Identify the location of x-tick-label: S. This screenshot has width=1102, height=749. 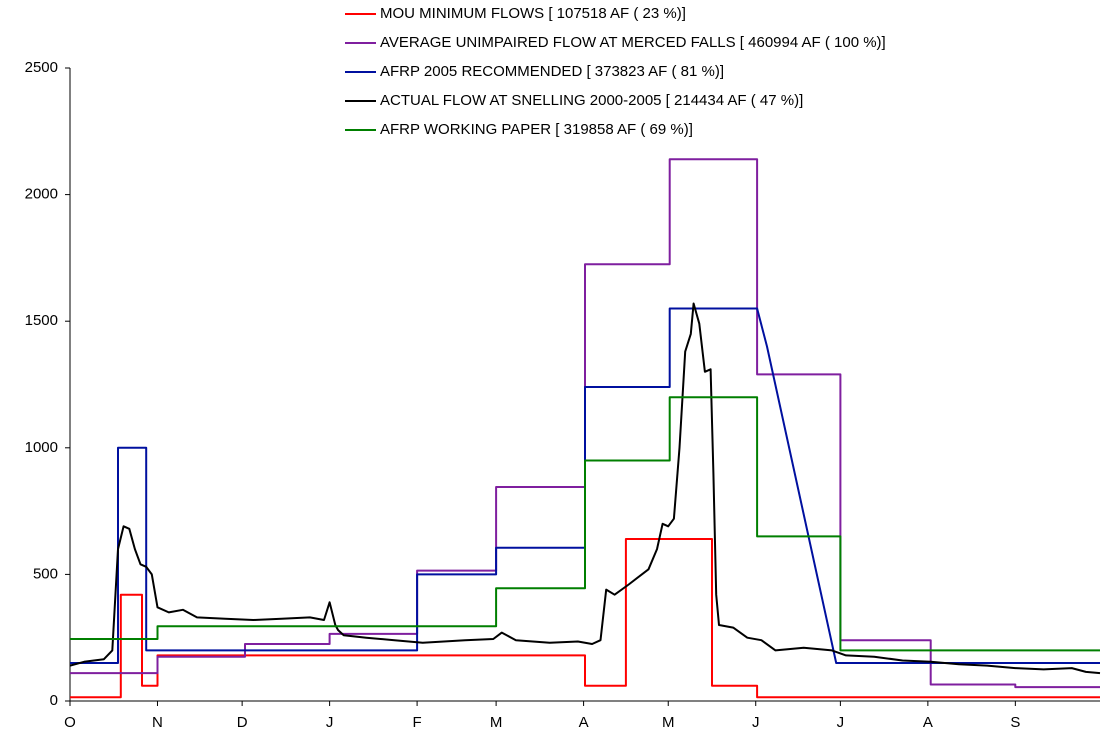
(1015, 722).